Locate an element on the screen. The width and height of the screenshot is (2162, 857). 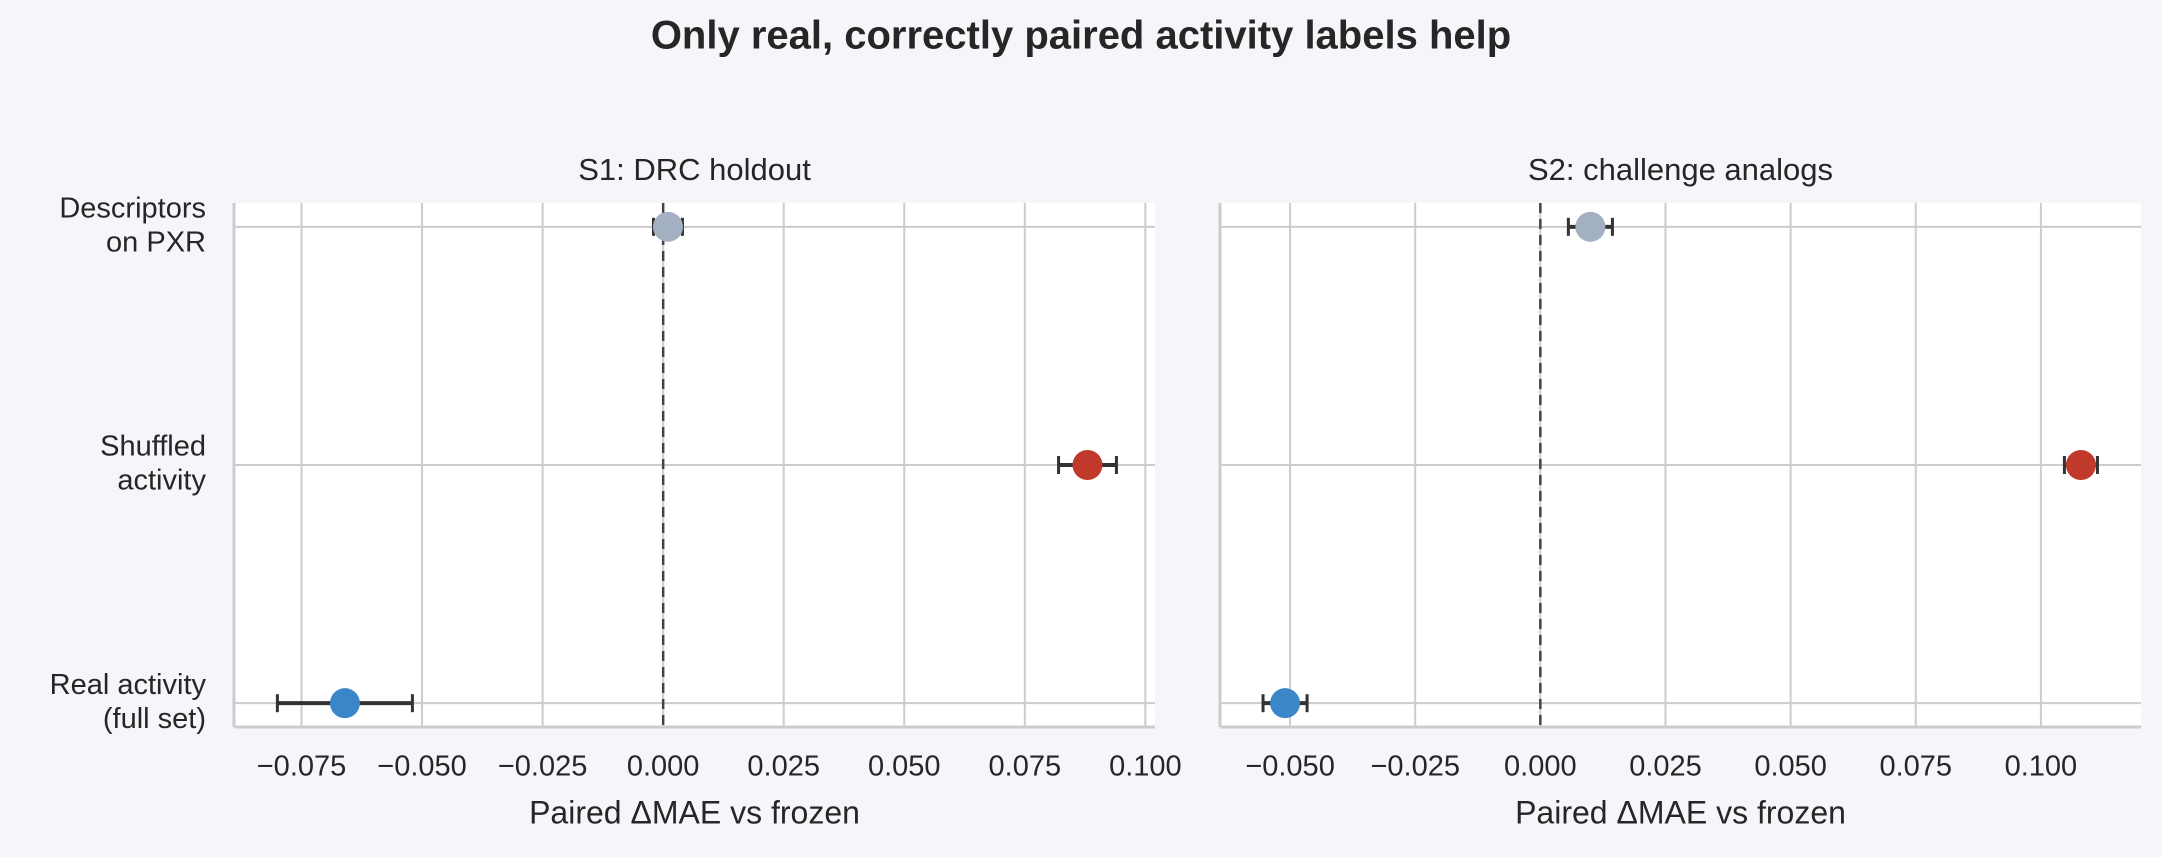
y-tick-label: on PXR is located at coordinates (156, 242).